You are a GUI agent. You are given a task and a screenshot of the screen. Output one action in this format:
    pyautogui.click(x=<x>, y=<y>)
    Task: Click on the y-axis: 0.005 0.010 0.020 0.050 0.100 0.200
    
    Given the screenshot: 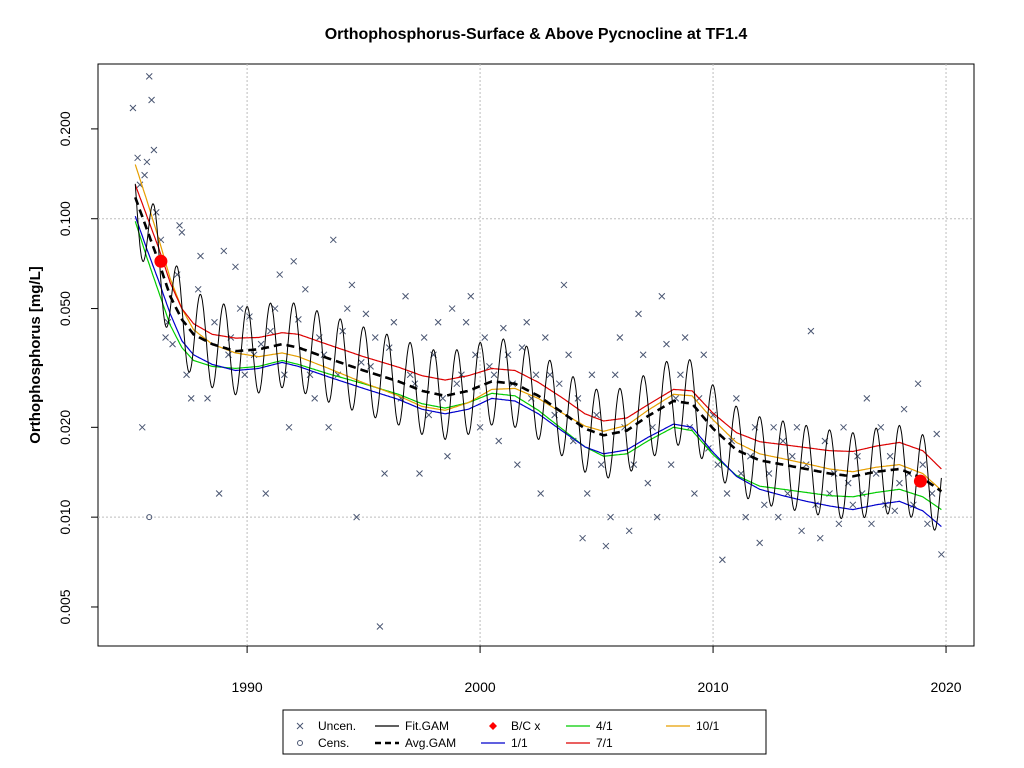 What is the action you would take?
    pyautogui.click(x=77, y=368)
    